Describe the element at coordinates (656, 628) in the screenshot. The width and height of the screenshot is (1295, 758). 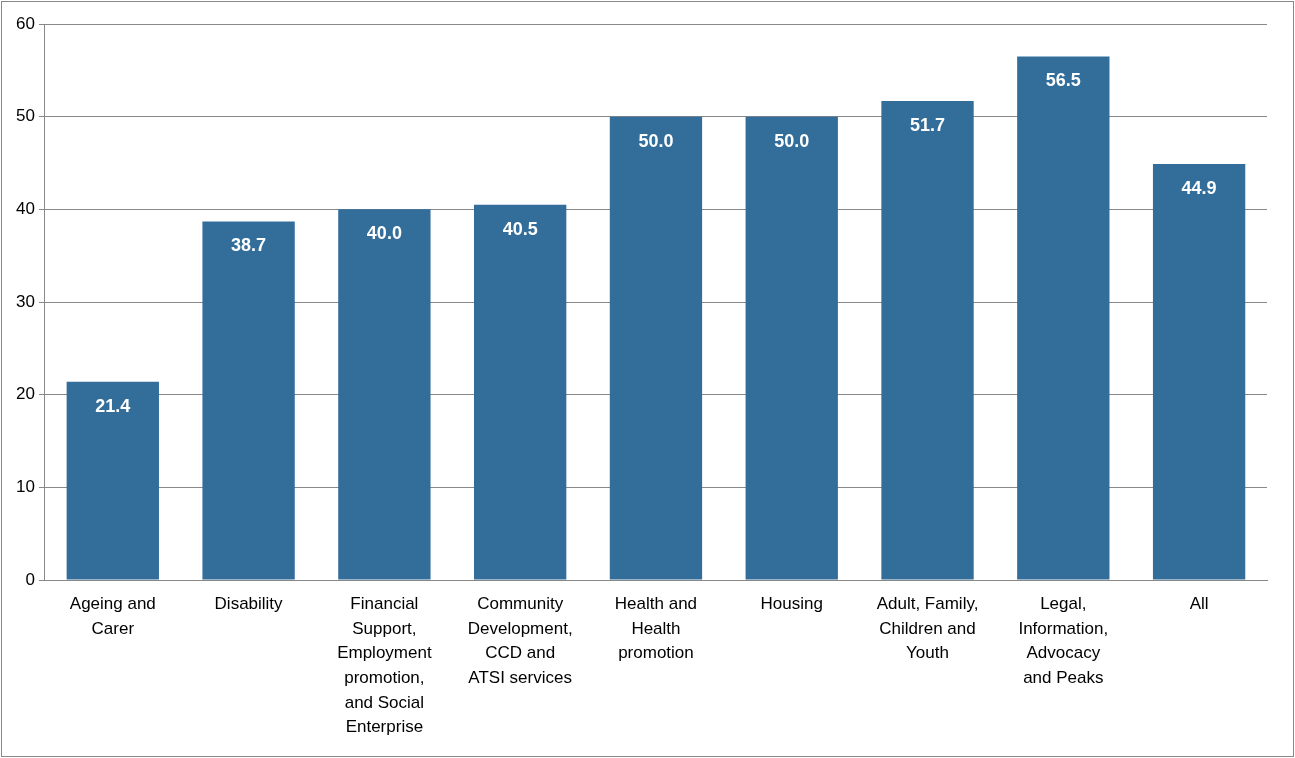
I see `x-tick-label: Health and Health promotion` at that location.